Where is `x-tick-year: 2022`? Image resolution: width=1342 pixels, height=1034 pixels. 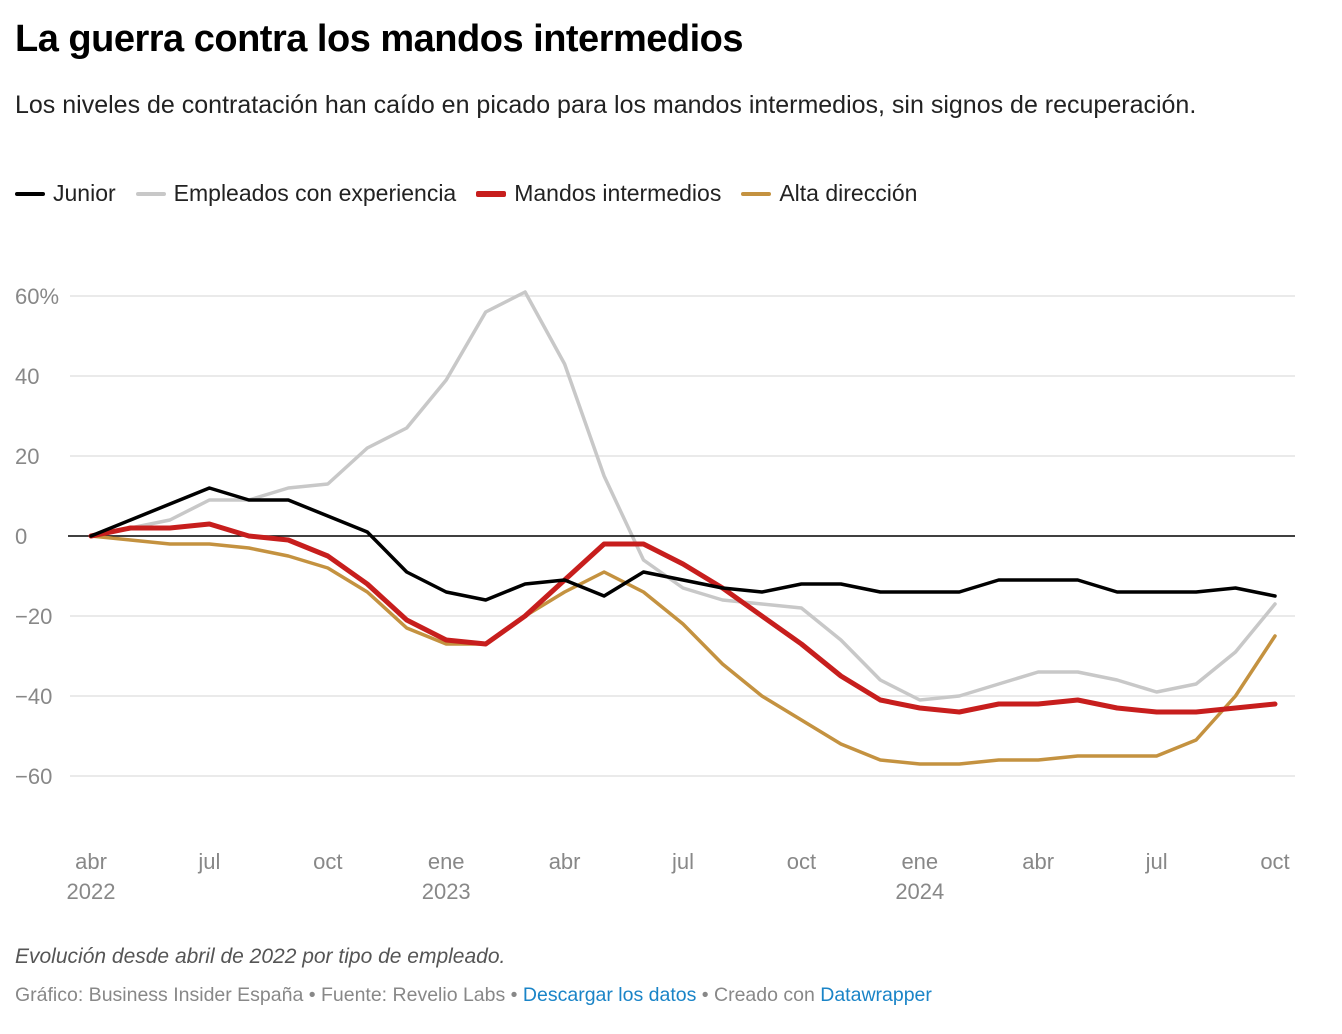 x-tick-year: 2022 is located at coordinates (91, 891).